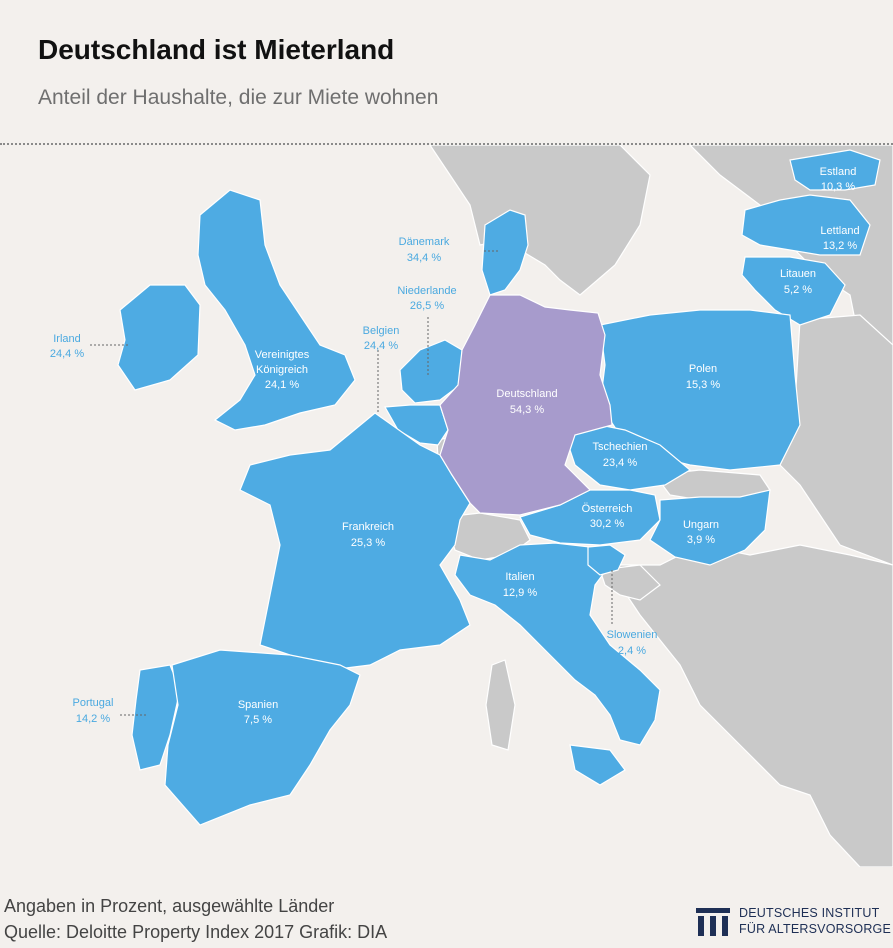  I want to click on label-belgien-name: Belgien, so click(381, 331).